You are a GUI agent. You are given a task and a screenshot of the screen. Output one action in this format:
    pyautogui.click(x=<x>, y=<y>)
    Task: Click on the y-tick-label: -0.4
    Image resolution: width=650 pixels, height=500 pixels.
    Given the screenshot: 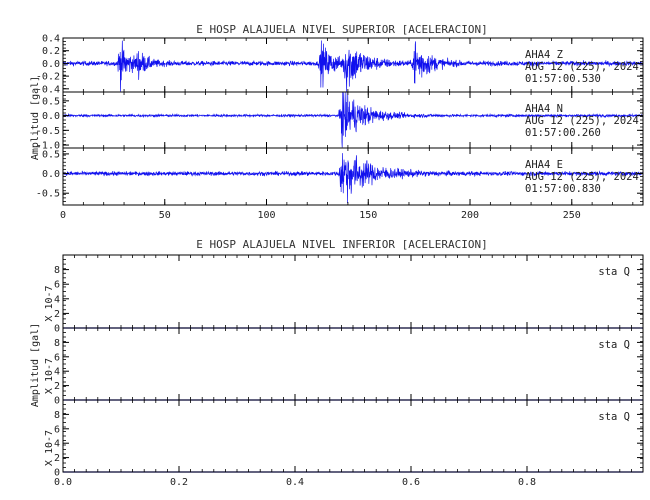 What is the action you would take?
    pyautogui.click(x=48, y=89)
    